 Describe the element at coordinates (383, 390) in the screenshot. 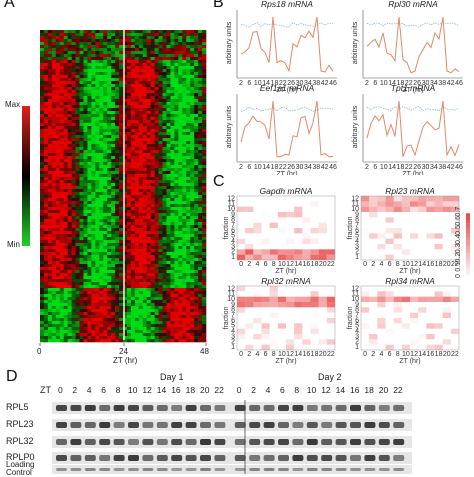

I see `blot-zt-value: 20` at that location.